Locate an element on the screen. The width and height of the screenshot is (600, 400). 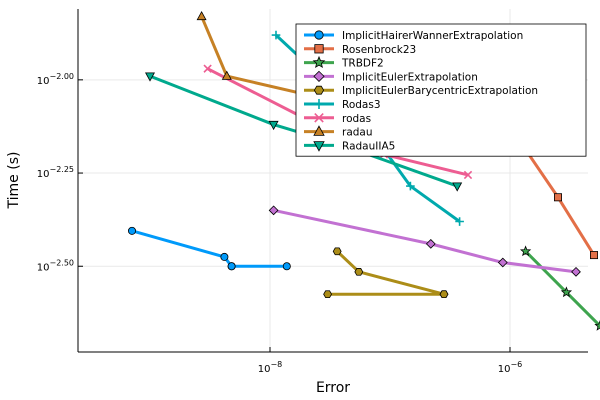
legend-item: radau is located at coordinates (338, 132).